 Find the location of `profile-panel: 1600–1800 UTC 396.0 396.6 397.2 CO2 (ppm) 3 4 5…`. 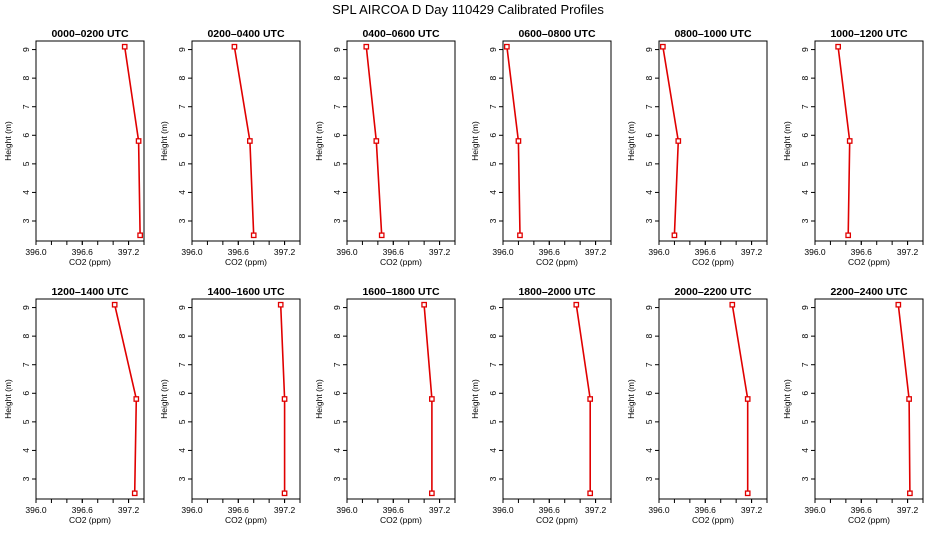

profile-panel: 1600–1800 UTC 396.0 396.6 397.2 CO2 (ppm) 3 4 5… is located at coordinates (385, 405).